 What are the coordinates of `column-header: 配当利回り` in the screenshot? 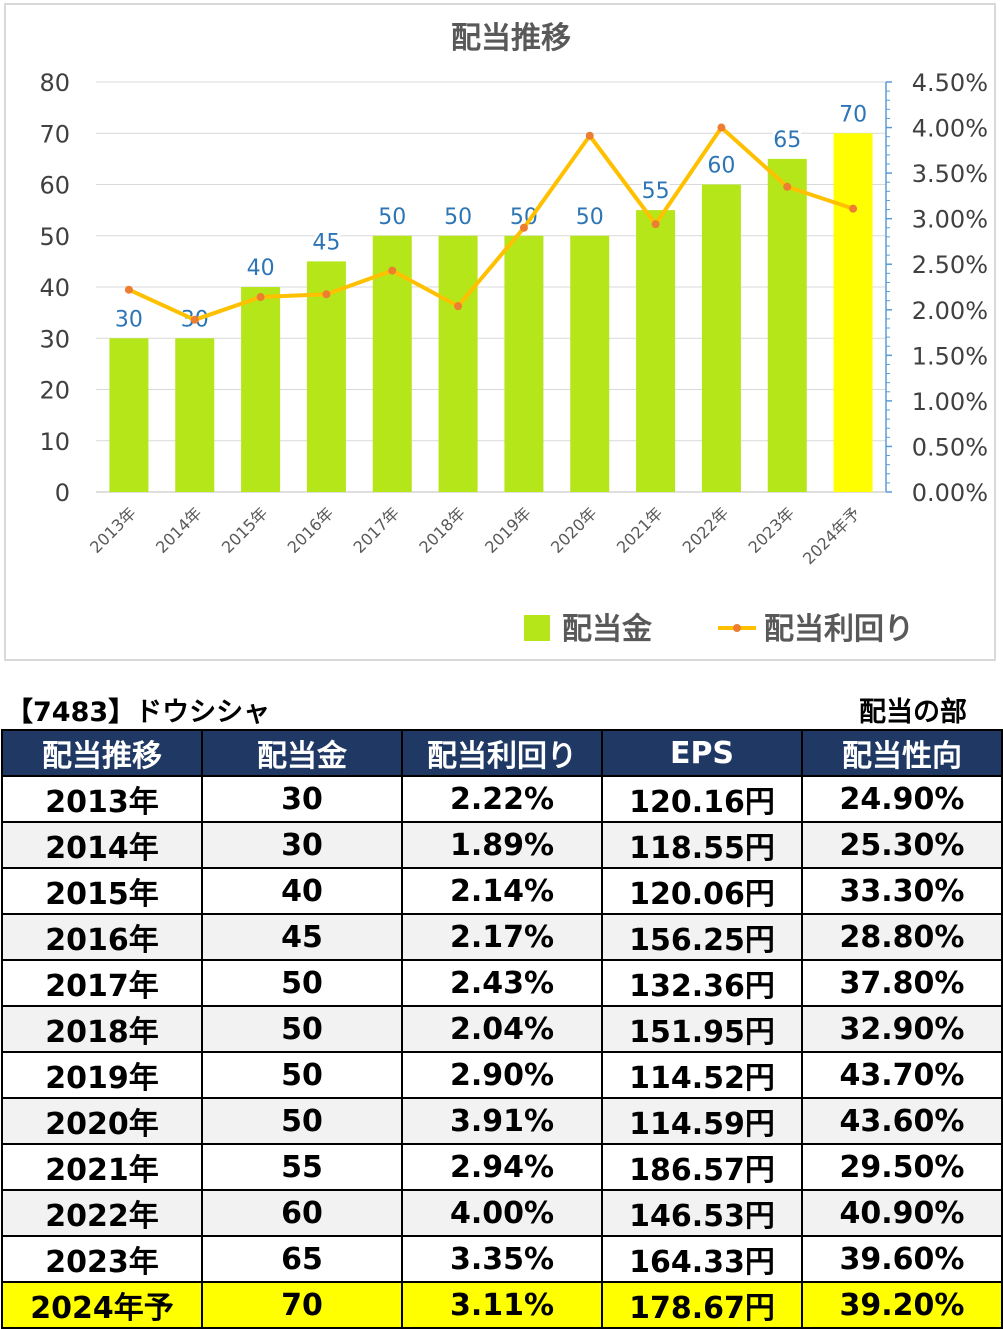 It's located at (502, 753).